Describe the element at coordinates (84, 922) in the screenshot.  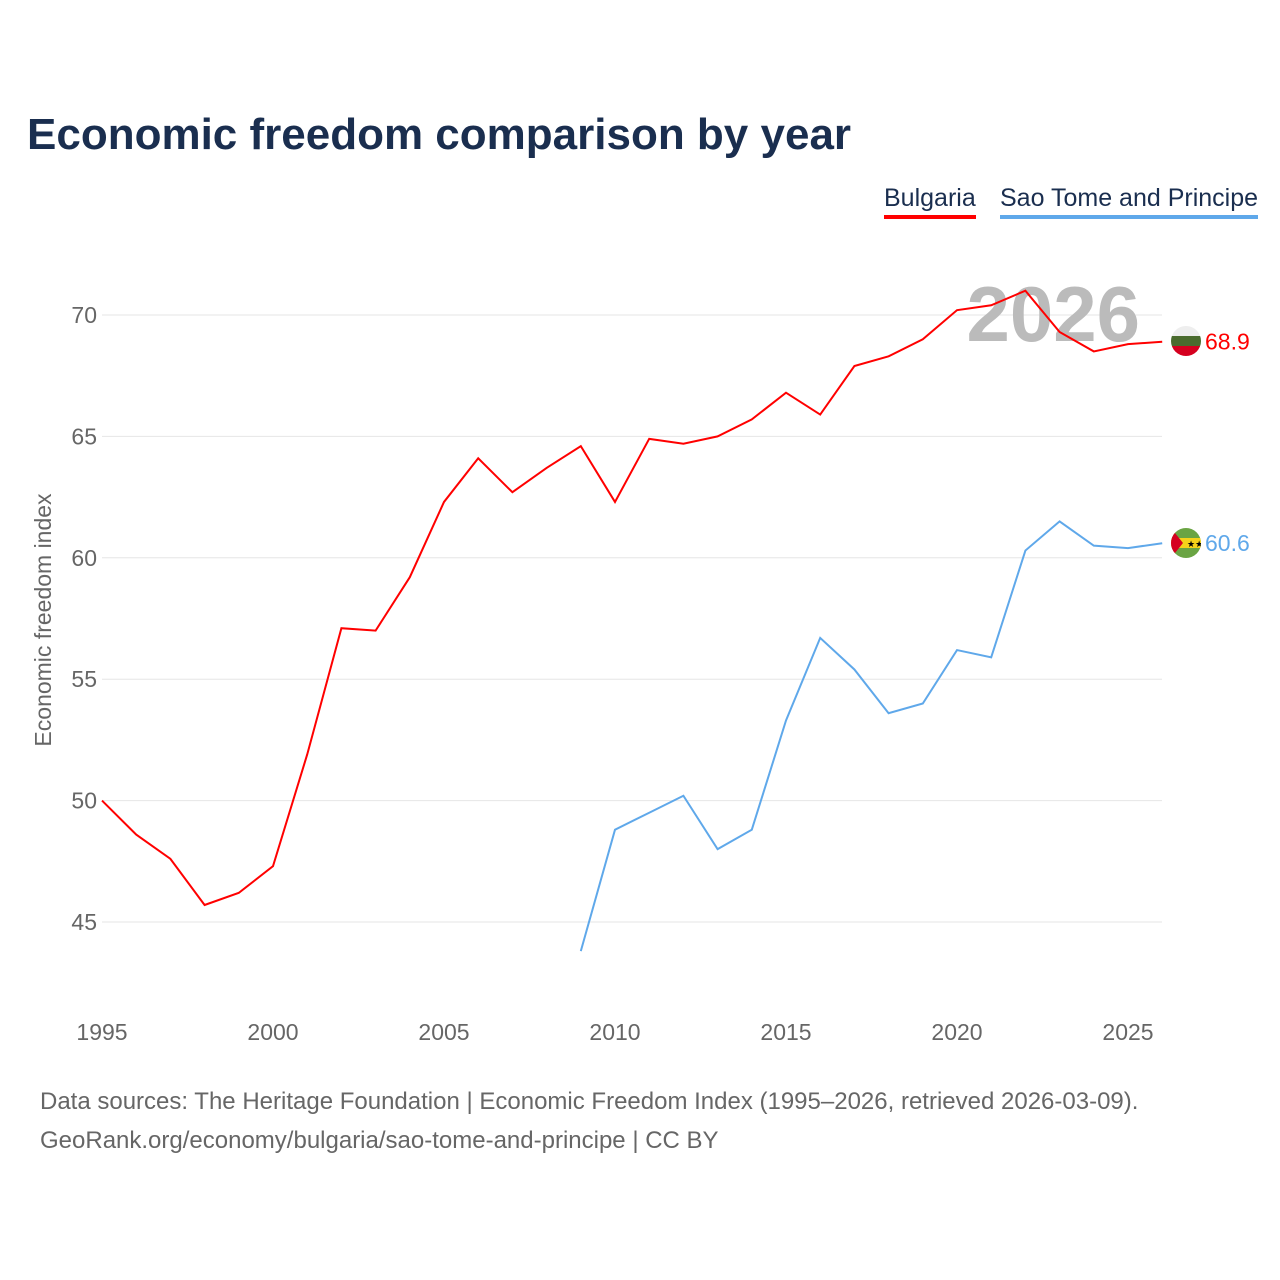
I see `y-tick-label: 45` at that location.